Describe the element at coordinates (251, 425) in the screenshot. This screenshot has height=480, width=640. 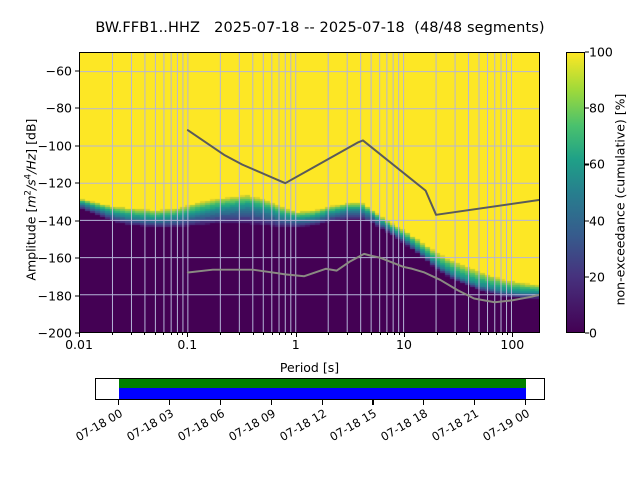
I see `timeline-tick-label: 07-18 09` at that location.